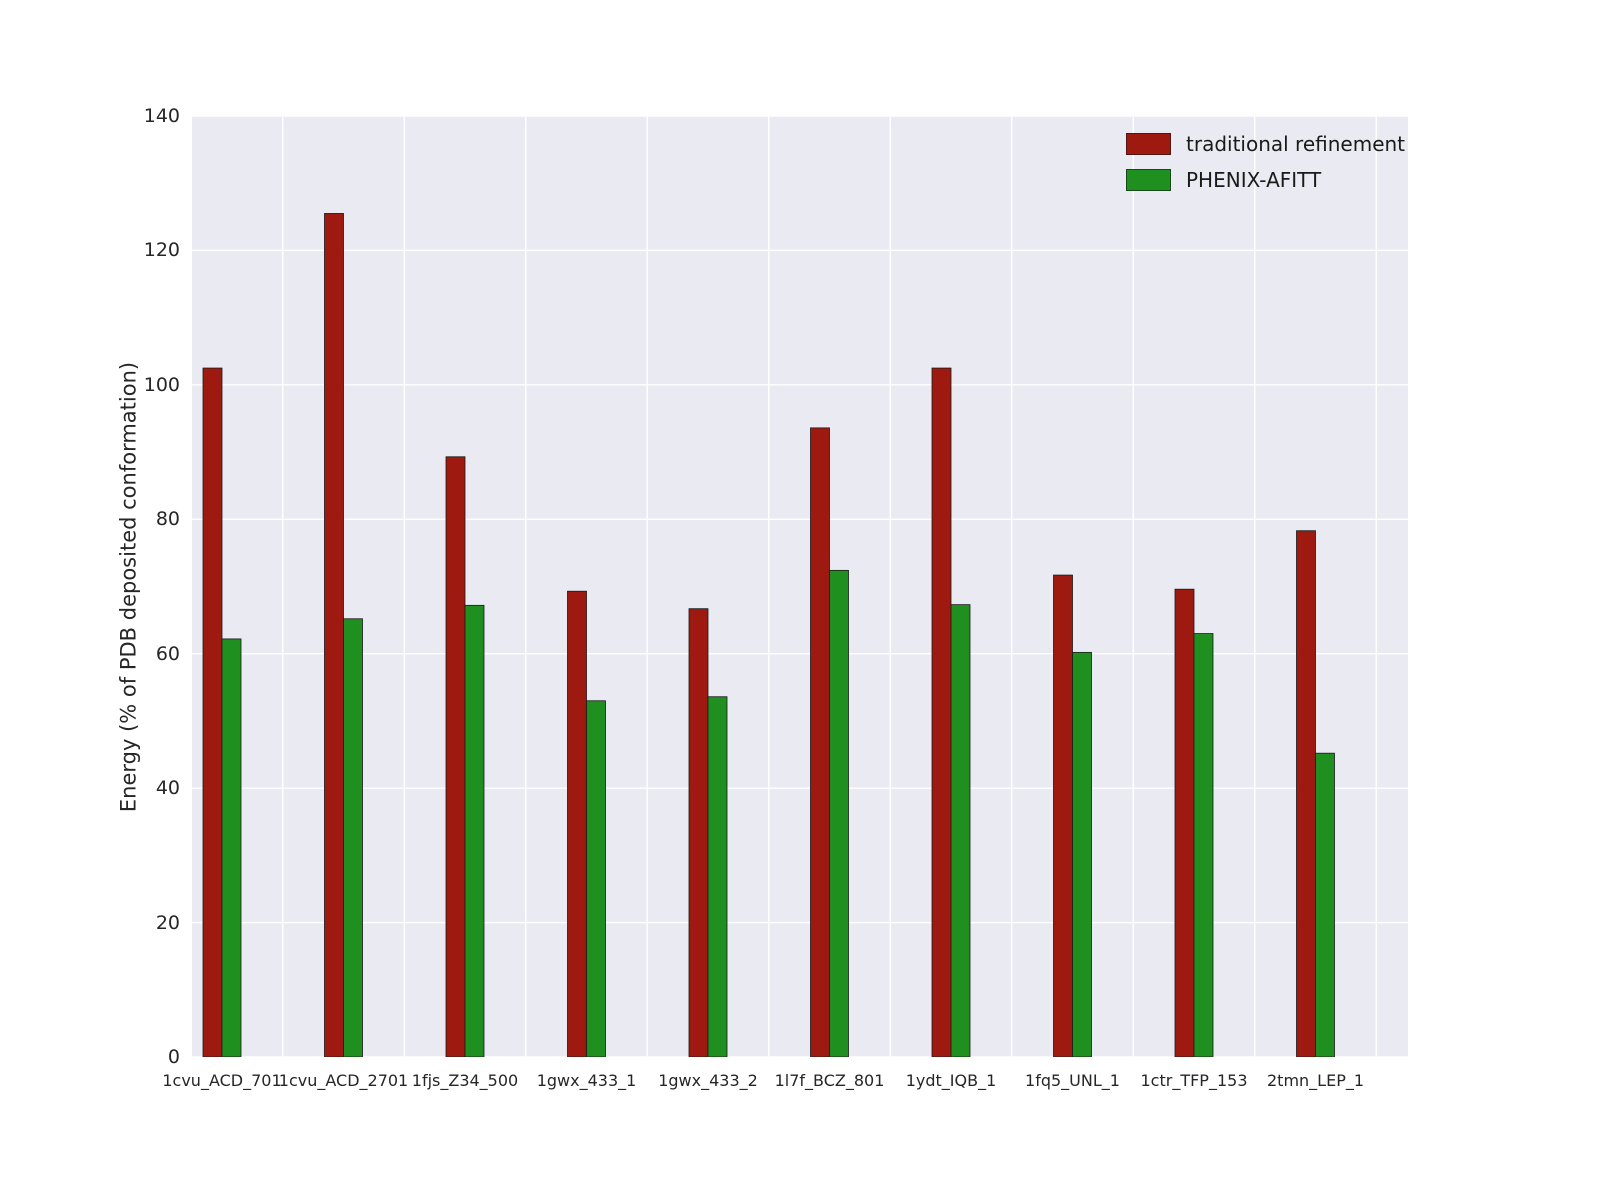 This screenshot has height=1200, width=1600. What do you see at coordinates (167, 922) in the screenshot?
I see `y-tick-label: 20` at bounding box center [167, 922].